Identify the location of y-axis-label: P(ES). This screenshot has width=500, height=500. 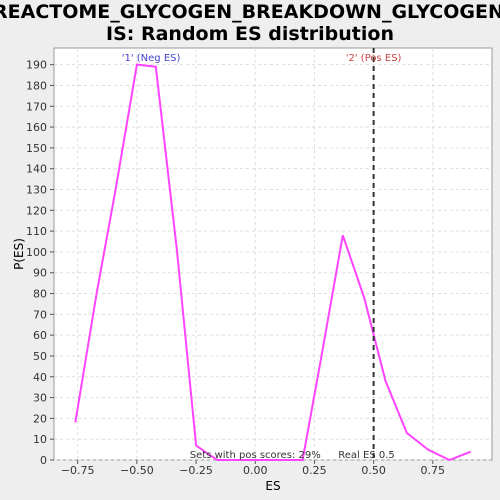
(19, 254).